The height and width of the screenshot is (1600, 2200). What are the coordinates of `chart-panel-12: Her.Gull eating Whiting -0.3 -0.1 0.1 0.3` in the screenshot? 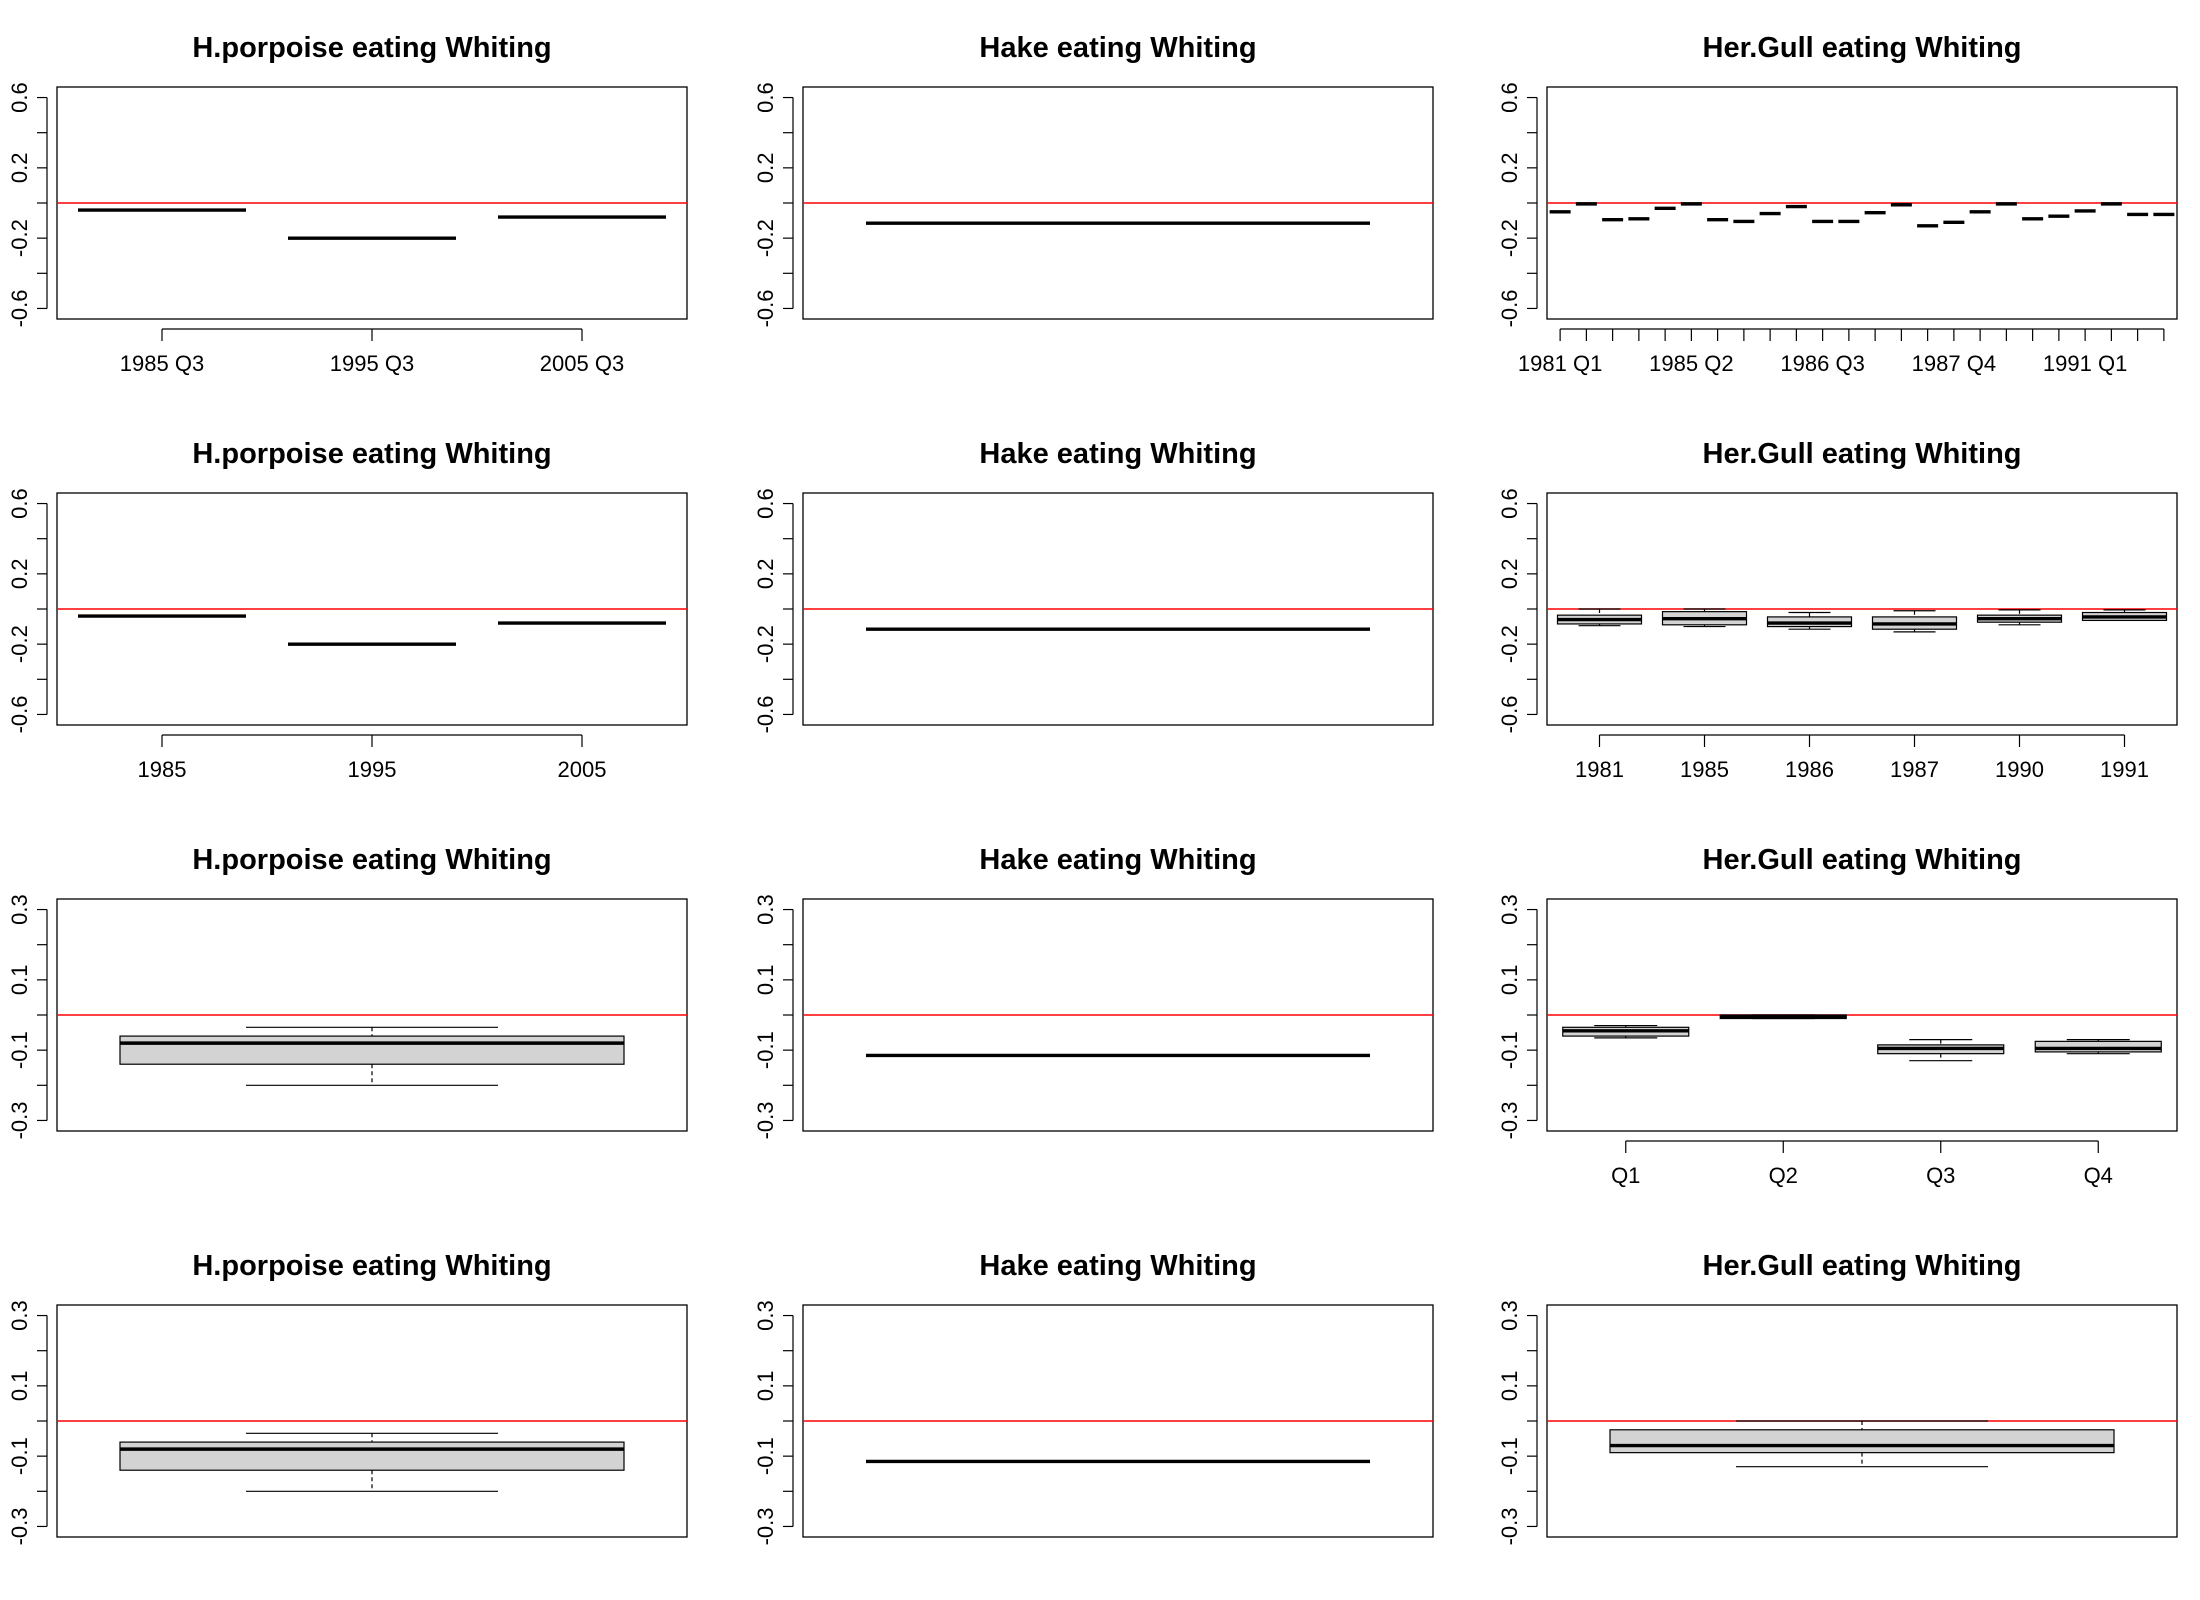 It's located at (1837, 1397).